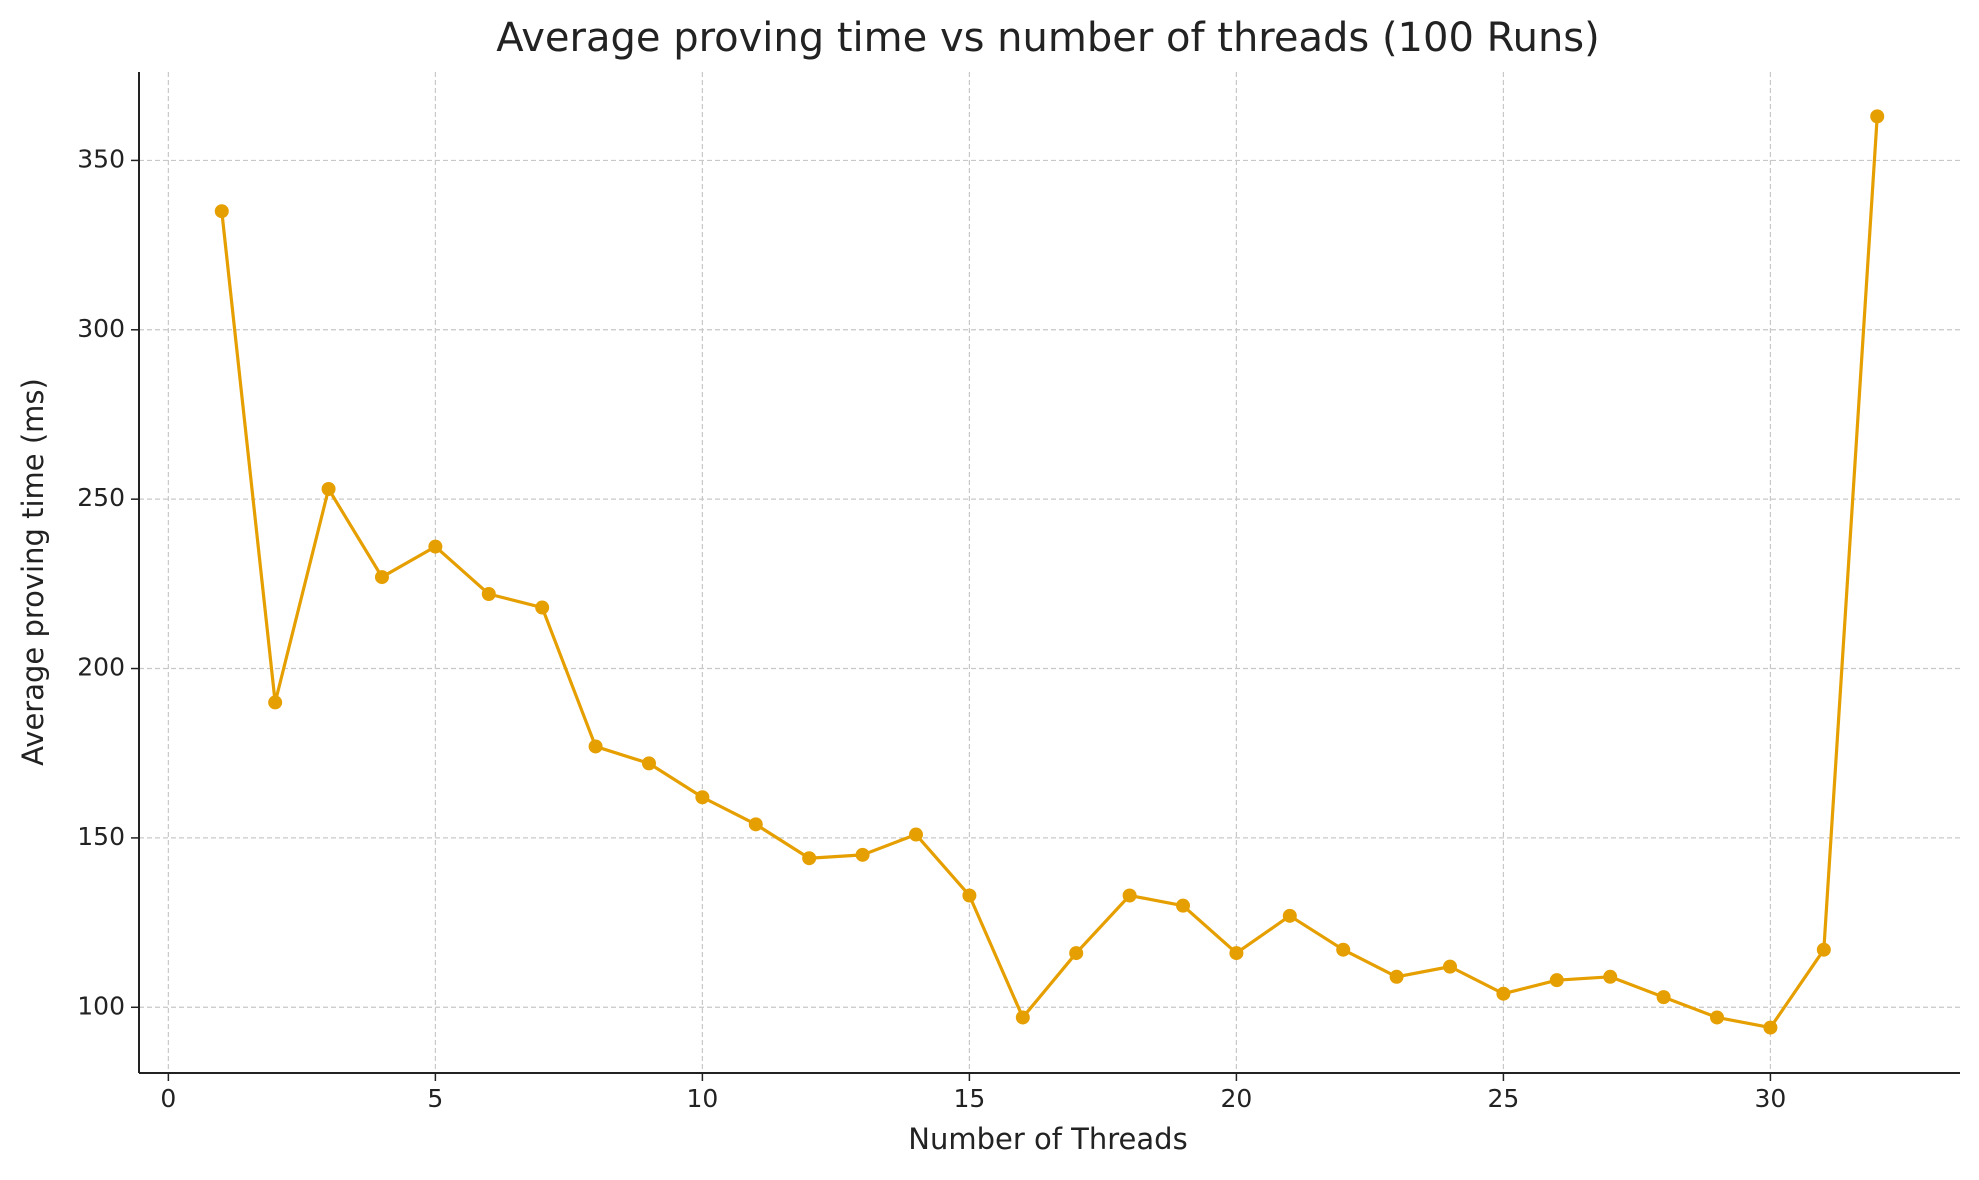 The height and width of the screenshot is (1180, 1979). What do you see at coordinates (33, 572) in the screenshot?
I see `y-axis-label: Average proving time (ms)` at bounding box center [33, 572].